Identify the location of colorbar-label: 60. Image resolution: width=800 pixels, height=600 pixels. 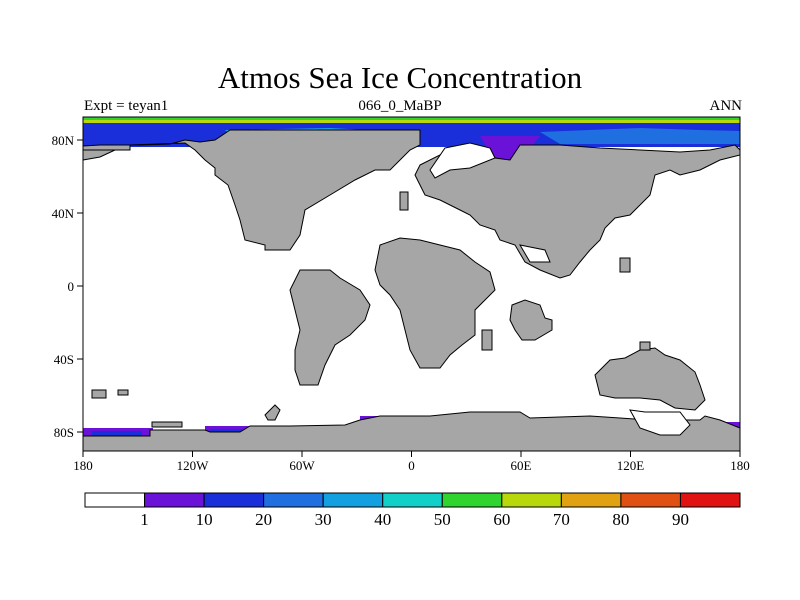
(501, 519).